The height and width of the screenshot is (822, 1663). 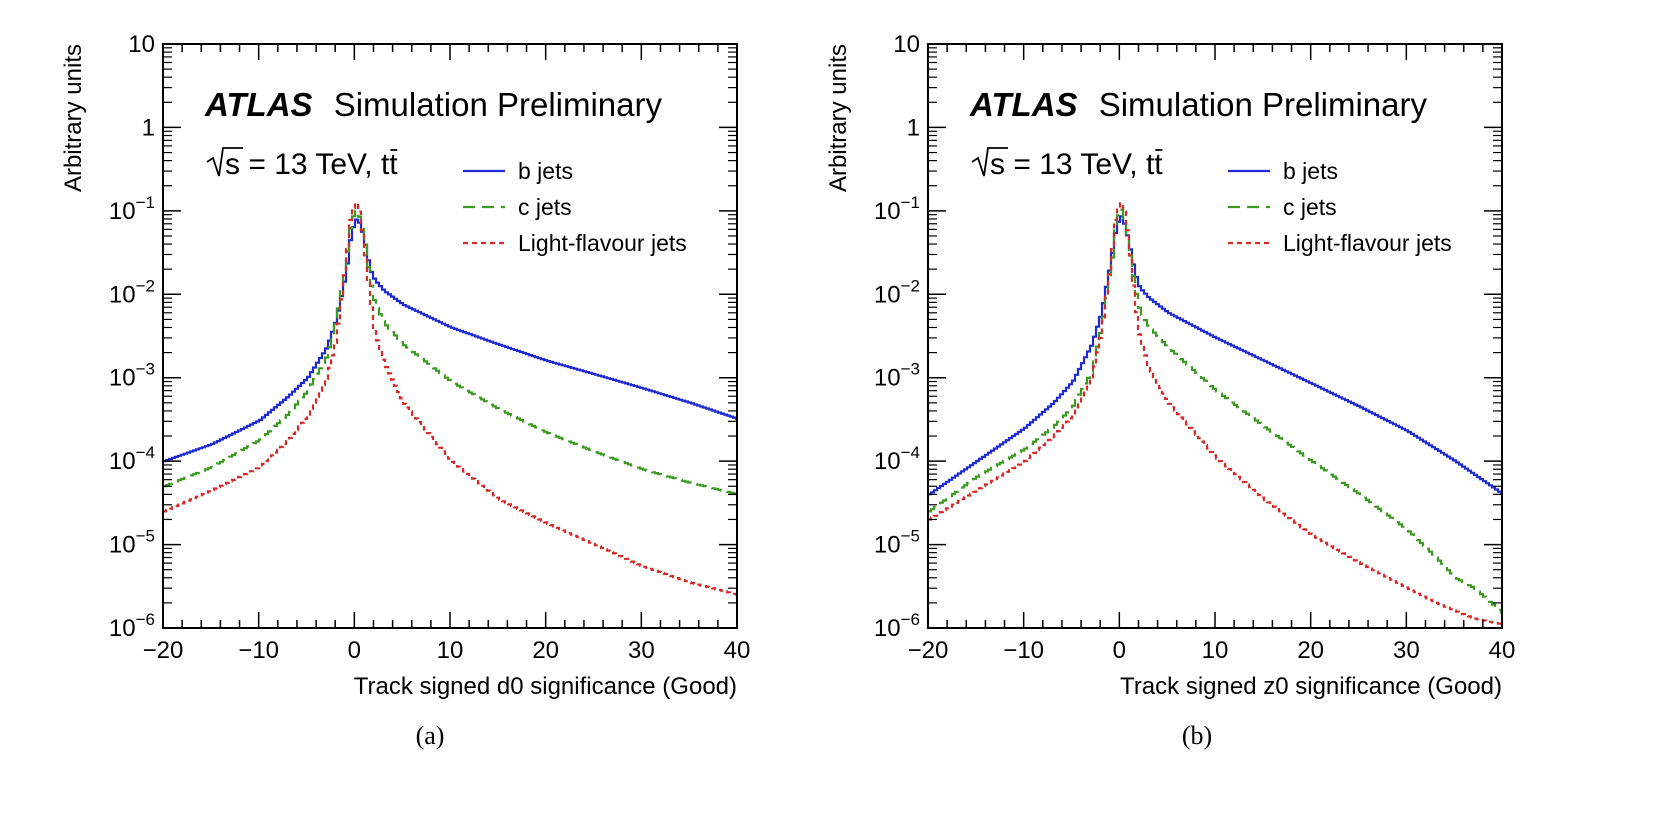 I want to click on panel-b-x-tick-label: −10, so click(x=1023, y=650).